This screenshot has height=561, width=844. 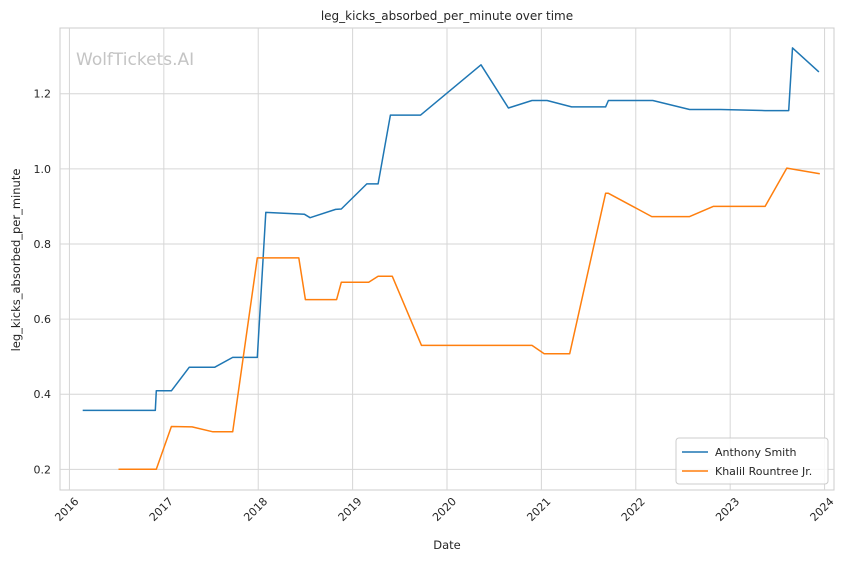 I want to click on x-tick-label: 2018, so click(x=255, y=509).